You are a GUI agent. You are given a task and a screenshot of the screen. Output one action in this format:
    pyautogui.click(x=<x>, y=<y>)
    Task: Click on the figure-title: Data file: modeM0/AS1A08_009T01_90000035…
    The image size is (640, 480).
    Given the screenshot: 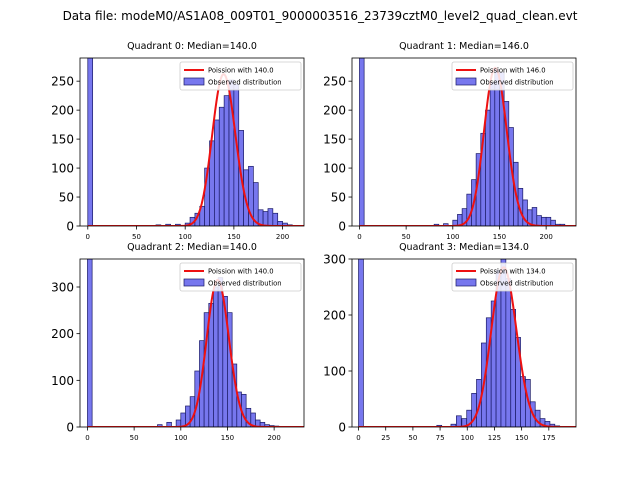 What is the action you would take?
    pyautogui.click(x=320, y=16)
    